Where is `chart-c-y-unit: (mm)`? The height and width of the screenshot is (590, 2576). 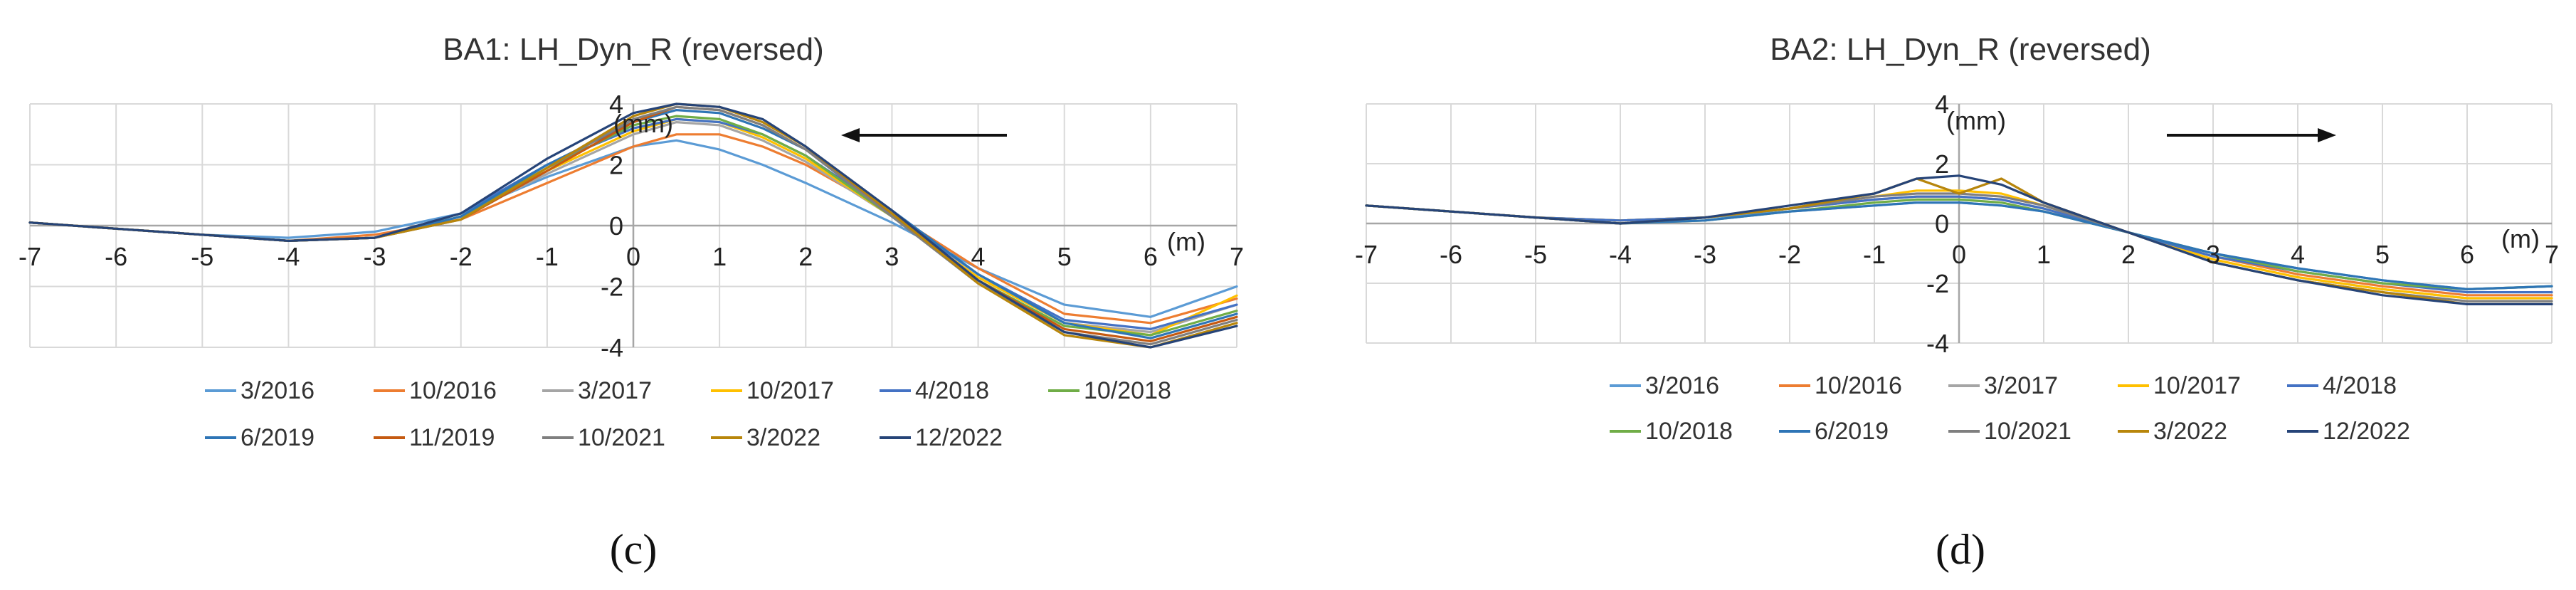 chart-c-y-unit: (mm) is located at coordinates (643, 123).